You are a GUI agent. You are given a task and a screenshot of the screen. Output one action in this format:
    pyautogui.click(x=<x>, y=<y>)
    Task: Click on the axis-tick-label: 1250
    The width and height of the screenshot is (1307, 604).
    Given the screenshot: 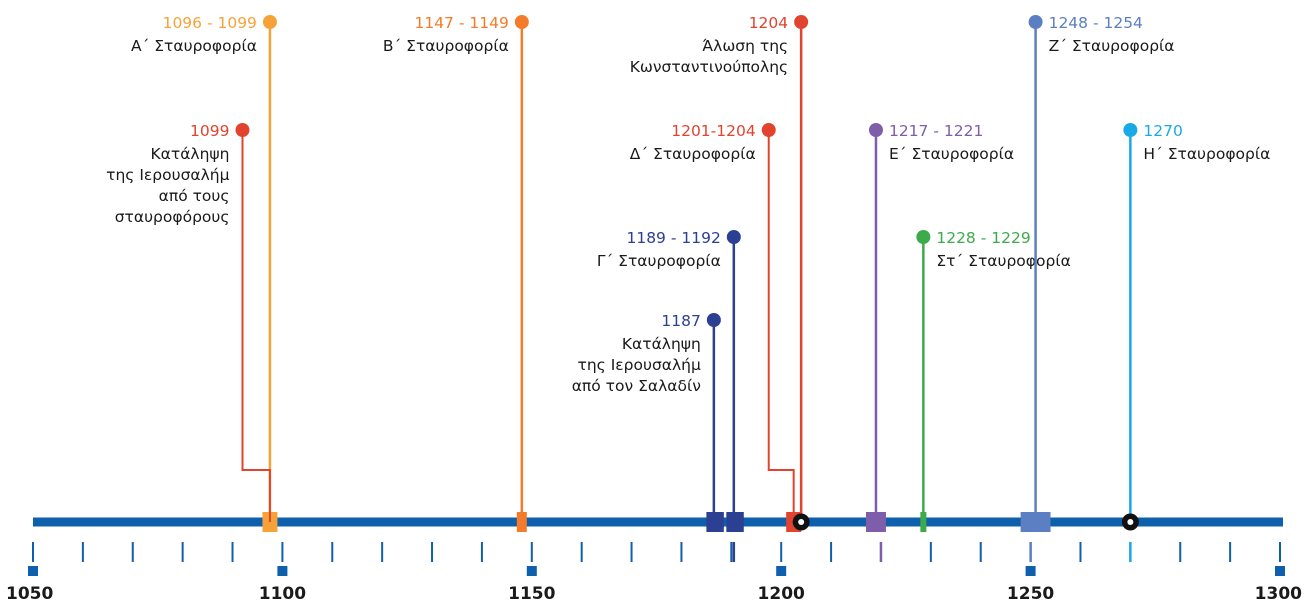 What is the action you would take?
    pyautogui.click(x=1030, y=594)
    